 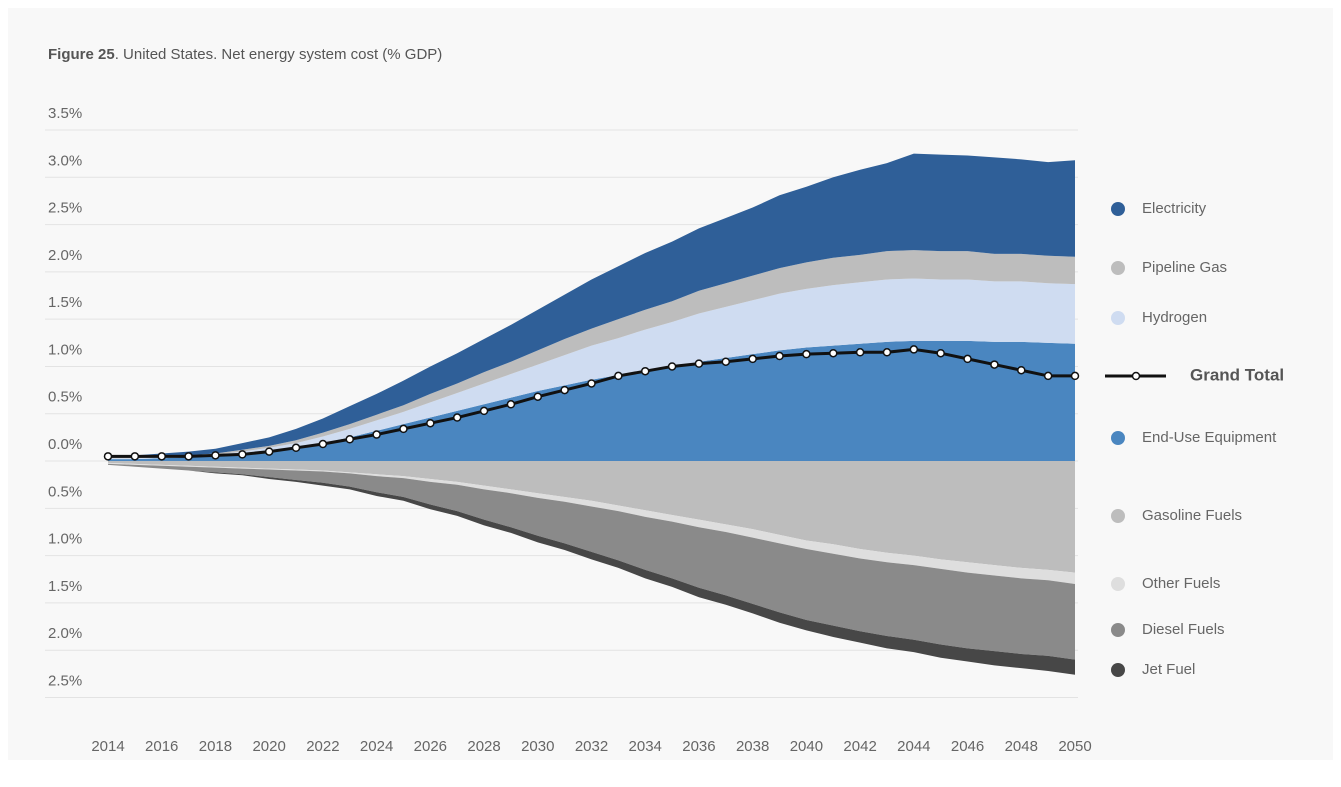 What do you see at coordinates (806, 746) in the screenshot?
I see `x-tick-label: 2040` at bounding box center [806, 746].